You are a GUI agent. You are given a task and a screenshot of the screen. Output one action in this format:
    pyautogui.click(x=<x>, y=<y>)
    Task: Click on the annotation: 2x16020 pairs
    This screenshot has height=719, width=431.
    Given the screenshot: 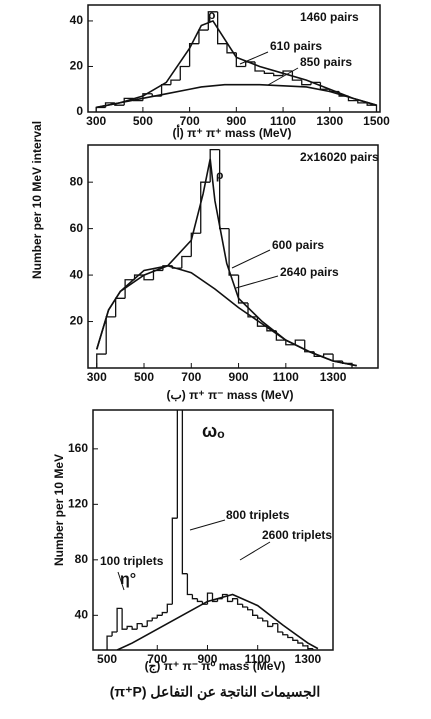 What is the action you would take?
    pyautogui.click(x=339, y=157)
    